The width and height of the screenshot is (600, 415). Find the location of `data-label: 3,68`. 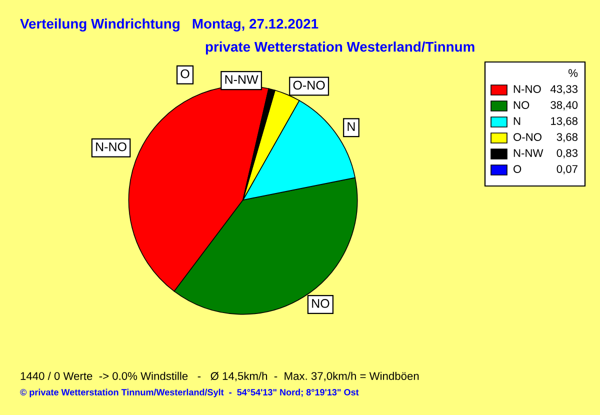

data-label: 3,68 is located at coordinates (567, 137).